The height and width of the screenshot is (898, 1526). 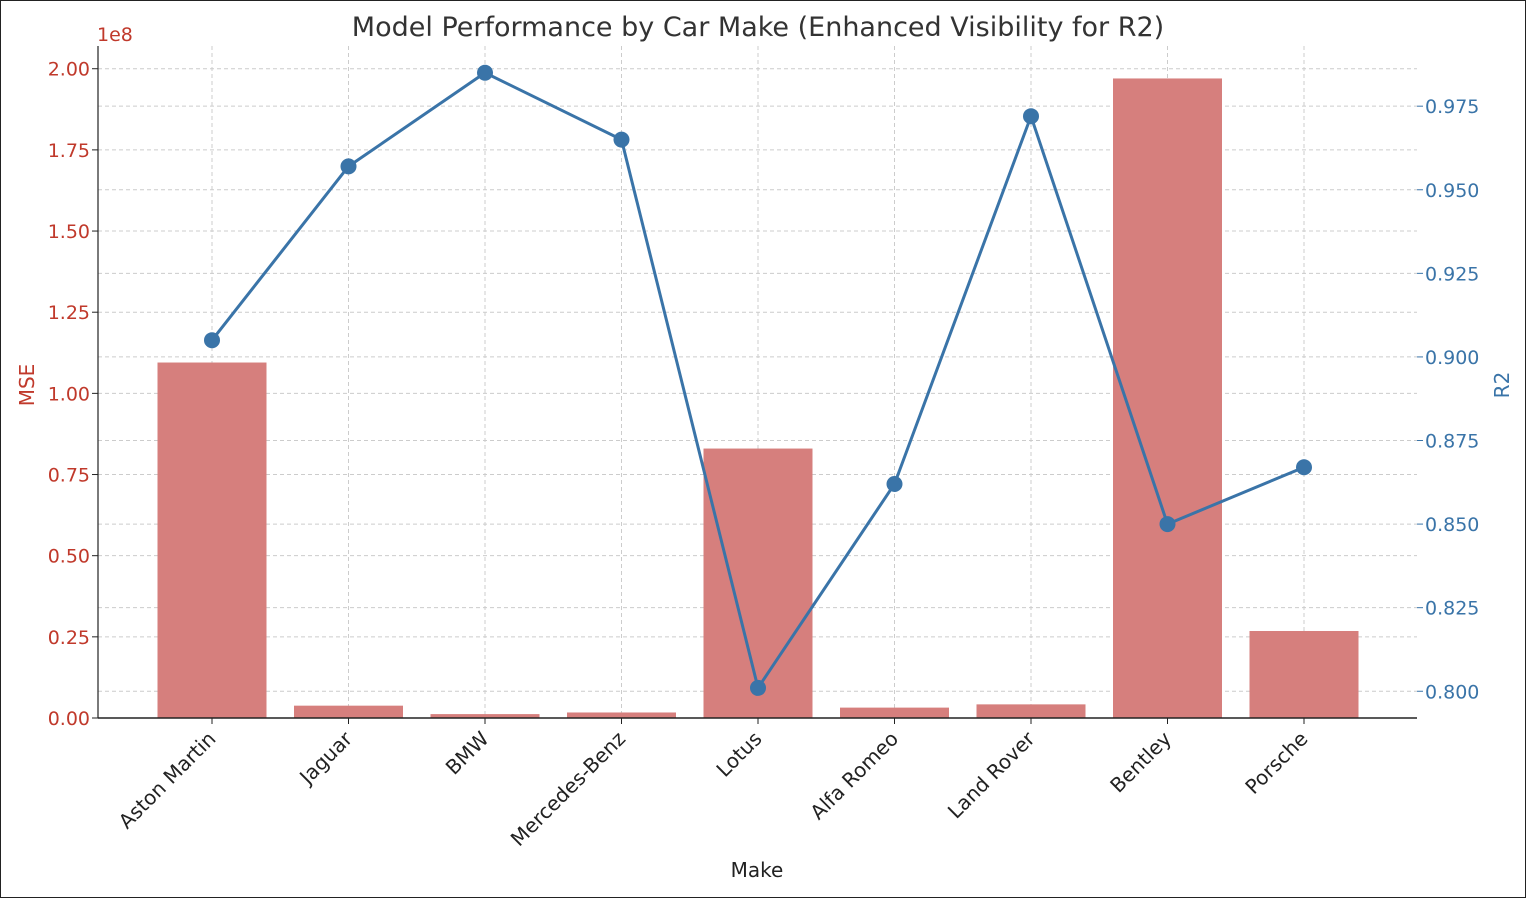 I want to click on y-tick-label-left: 1.50, so click(x=69, y=232).